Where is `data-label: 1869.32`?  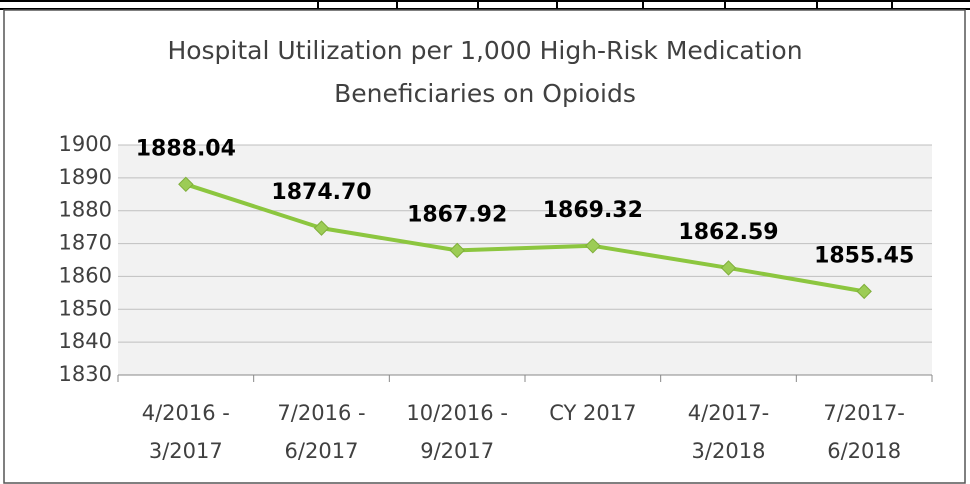
data-label: 1869.32 is located at coordinates (593, 210).